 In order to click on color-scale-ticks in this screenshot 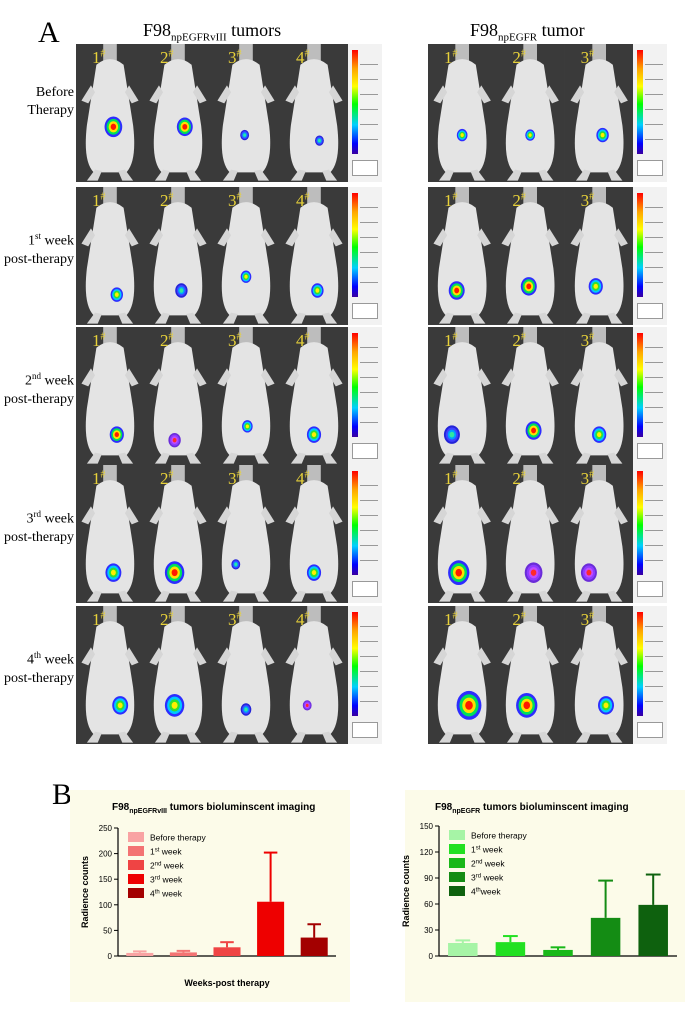, I will do `click(369, 385)`.